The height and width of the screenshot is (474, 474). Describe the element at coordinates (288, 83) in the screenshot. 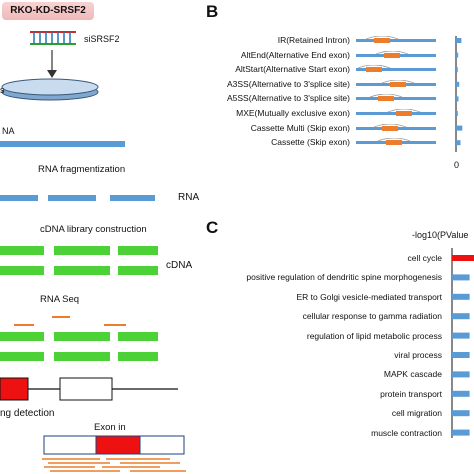

I see `as-event-label: A3SS(Alternative to 3'splice site)` at that location.